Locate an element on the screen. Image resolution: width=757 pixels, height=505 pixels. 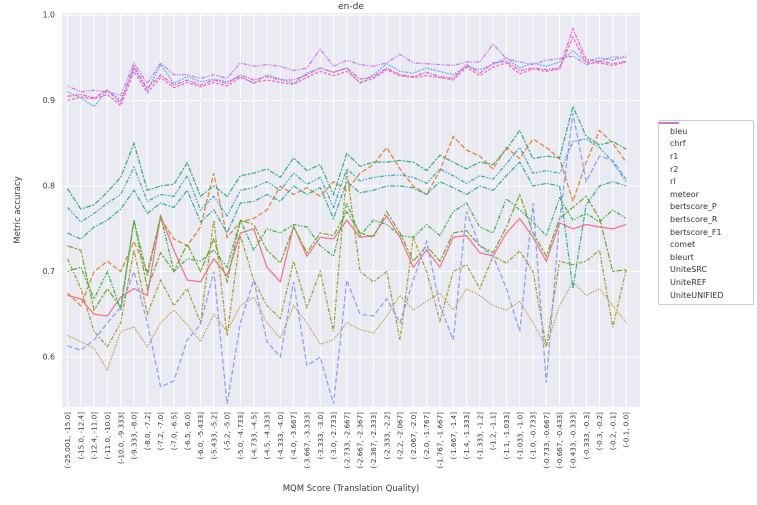
series-line-bertscore_F1 is located at coordinates (347, 180).